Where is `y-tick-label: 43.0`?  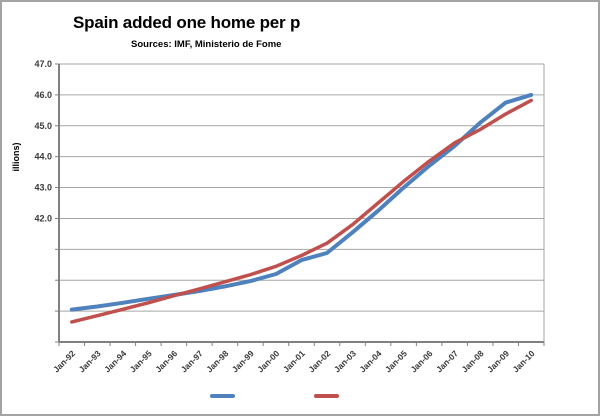
y-tick-label: 43.0 is located at coordinates (43, 188).